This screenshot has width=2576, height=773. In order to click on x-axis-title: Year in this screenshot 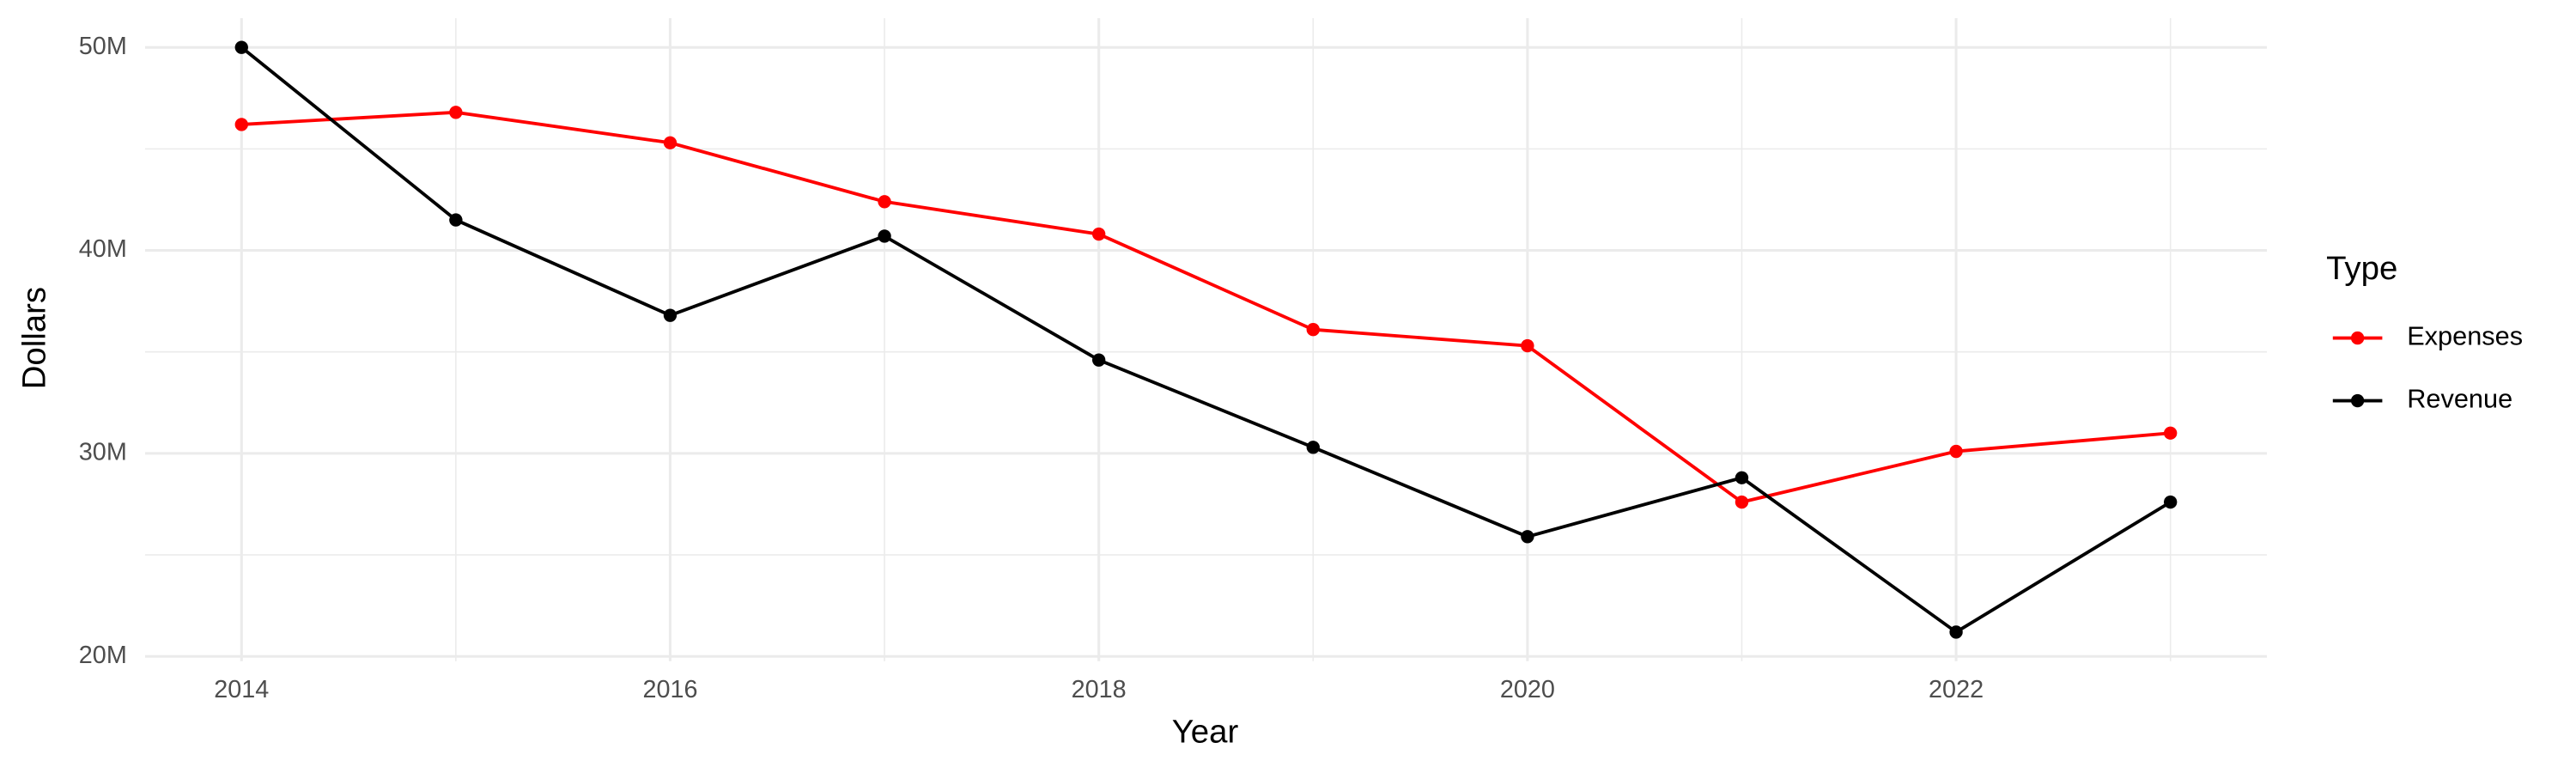, I will do `click(1206, 732)`.